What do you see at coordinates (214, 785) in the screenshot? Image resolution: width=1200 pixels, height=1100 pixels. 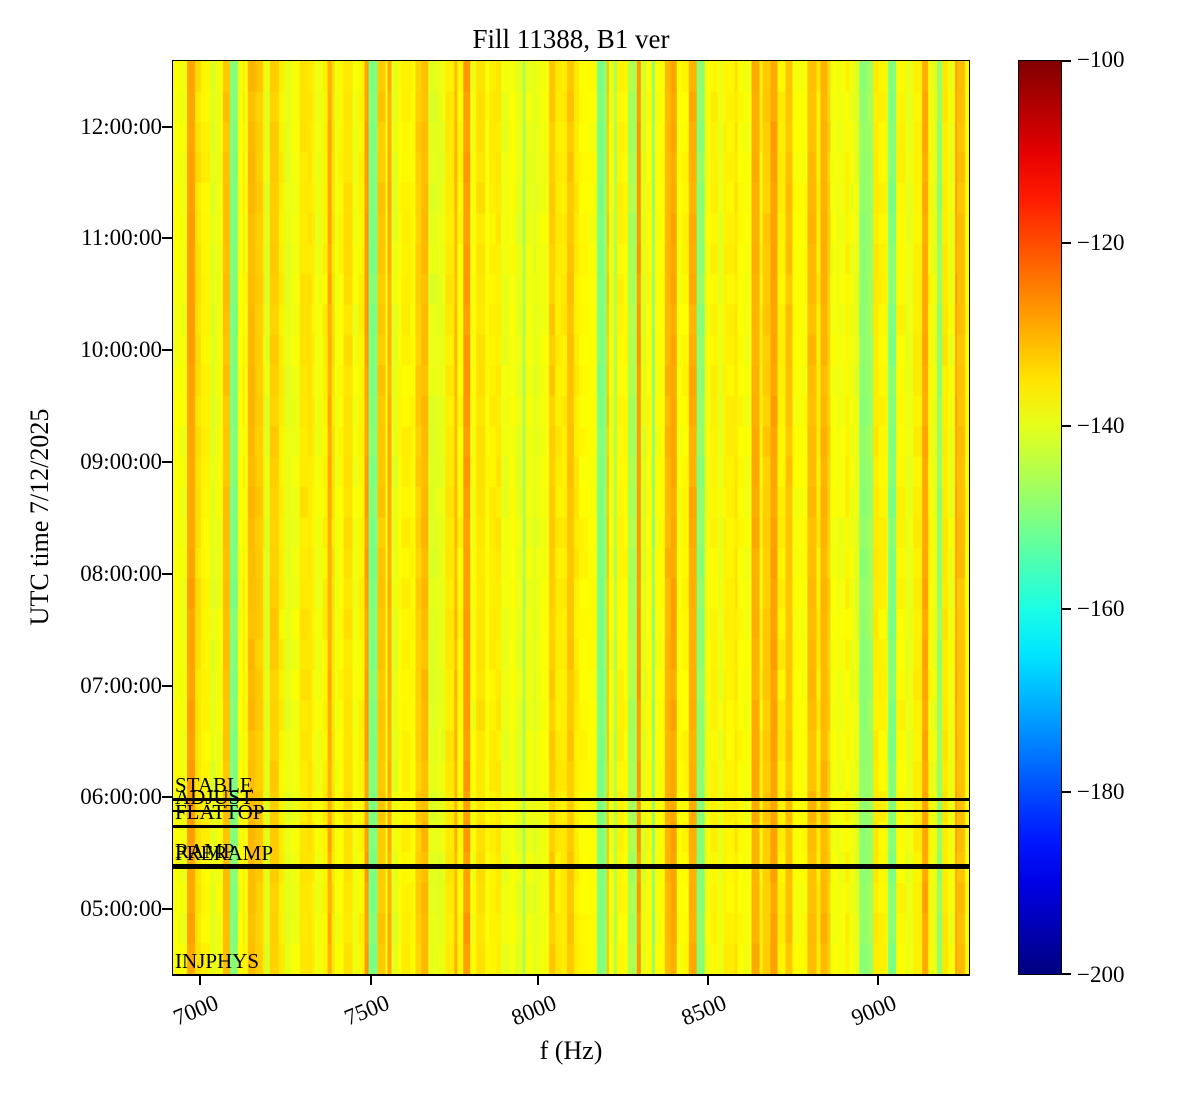 I see `beam-mode-label-stable: STABLE` at bounding box center [214, 785].